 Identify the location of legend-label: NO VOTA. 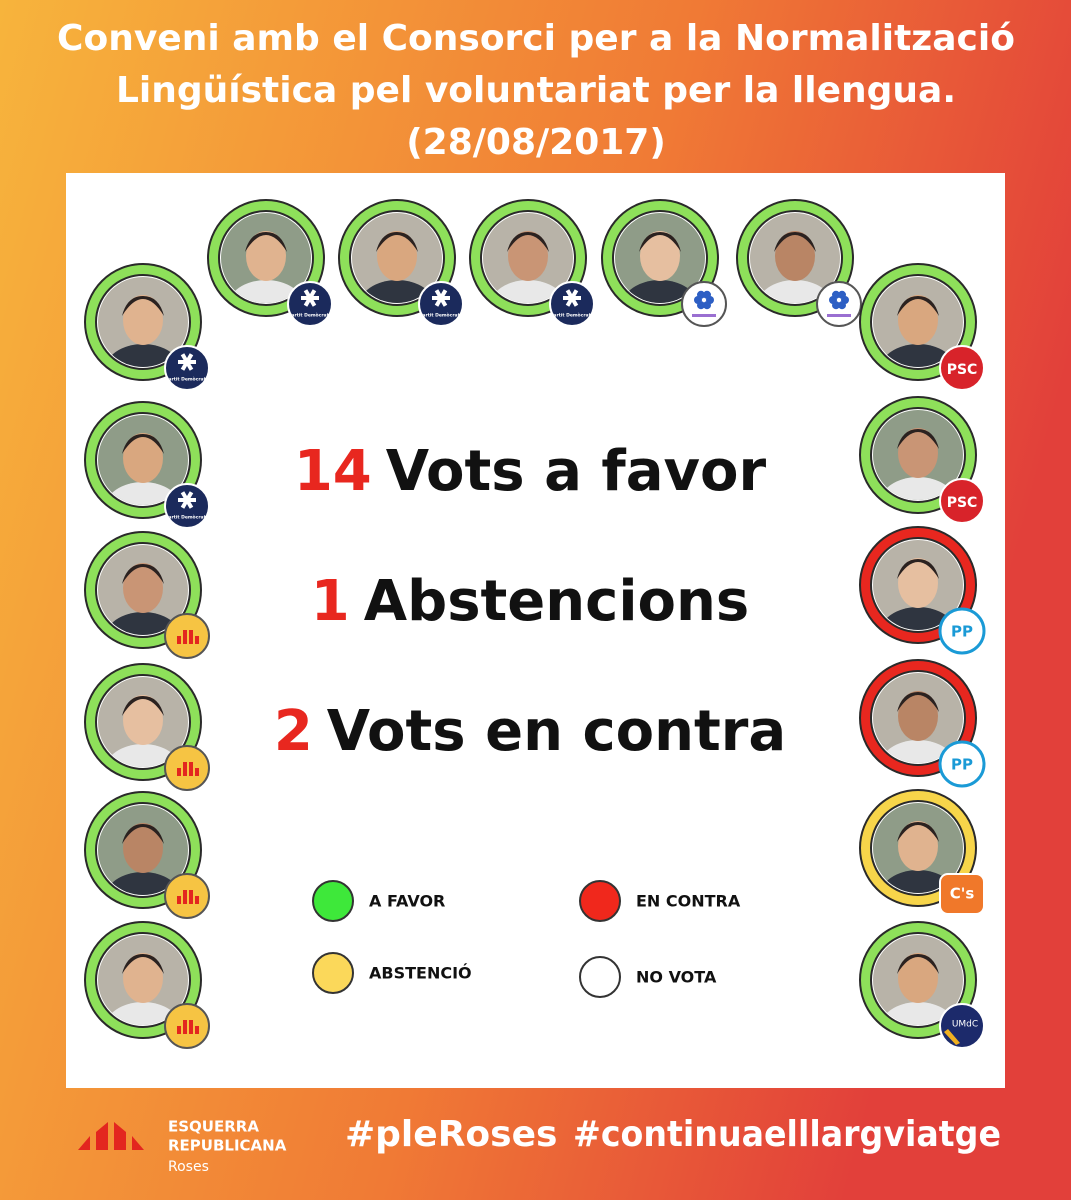
(676, 977).